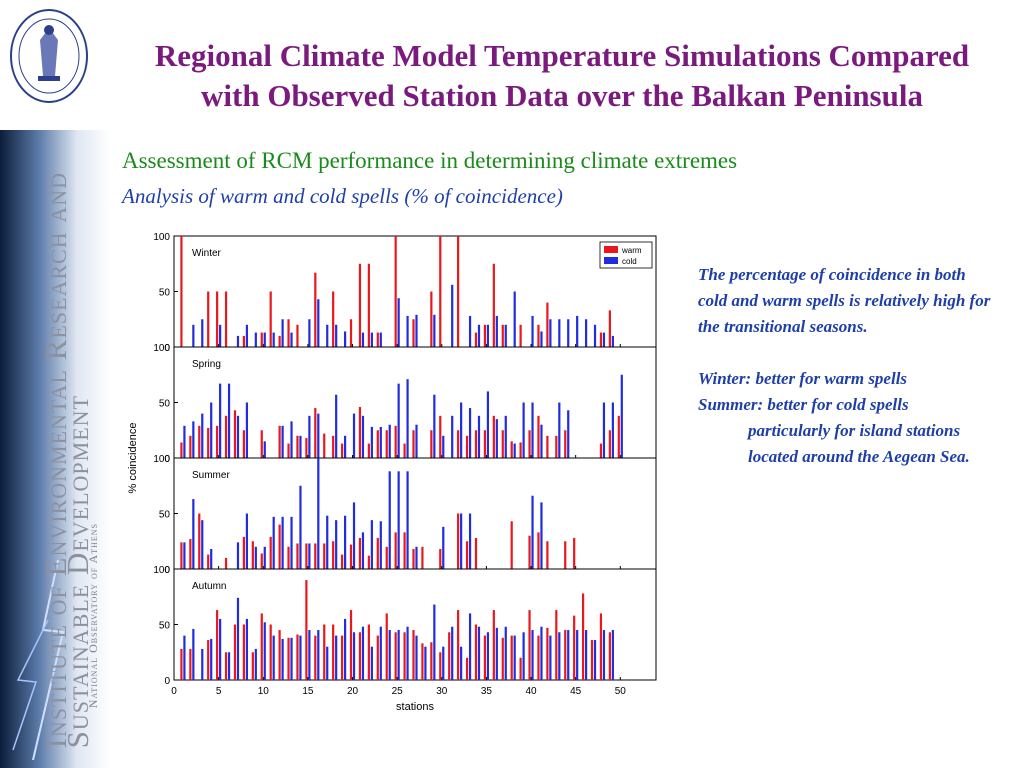 This screenshot has width=1024, height=768. I want to click on legend-swatch-warm, so click(611, 249).